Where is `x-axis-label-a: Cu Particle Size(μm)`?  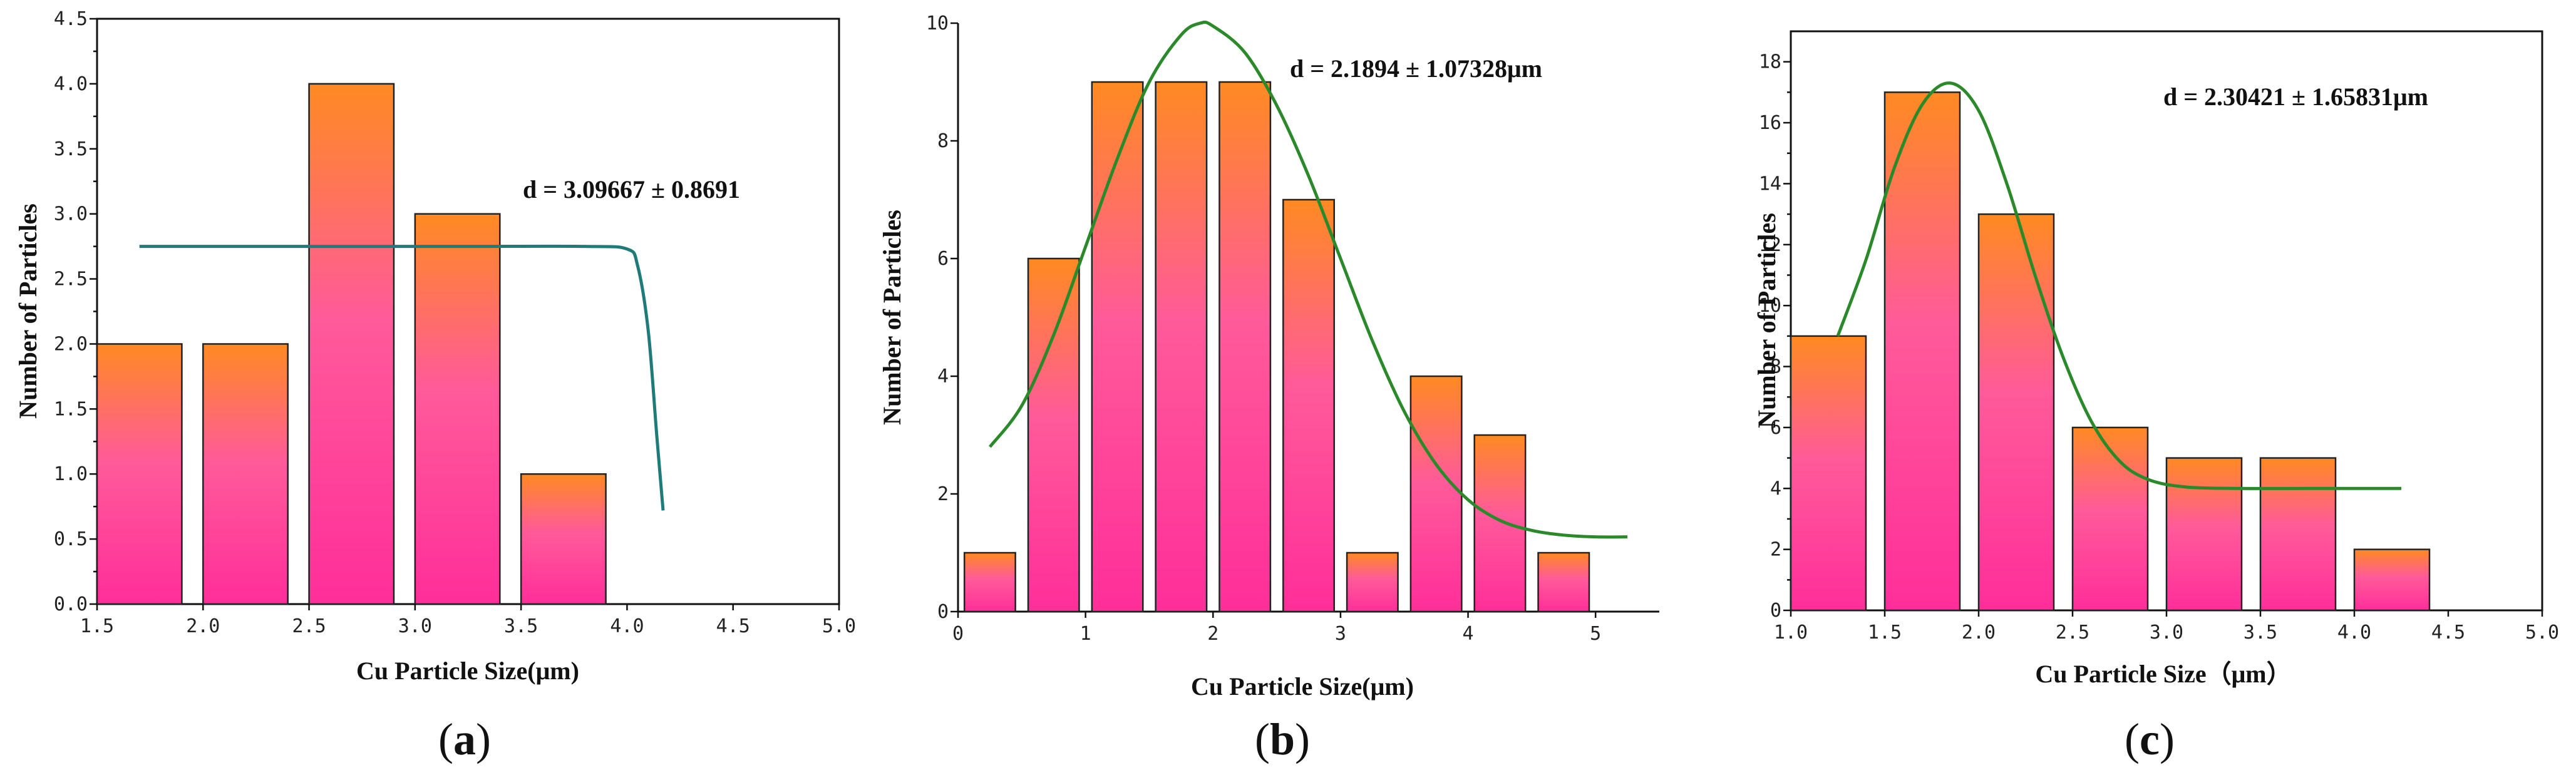
x-axis-label-a: Cu Particle Size(μm) is located at coordinates (468, 671).